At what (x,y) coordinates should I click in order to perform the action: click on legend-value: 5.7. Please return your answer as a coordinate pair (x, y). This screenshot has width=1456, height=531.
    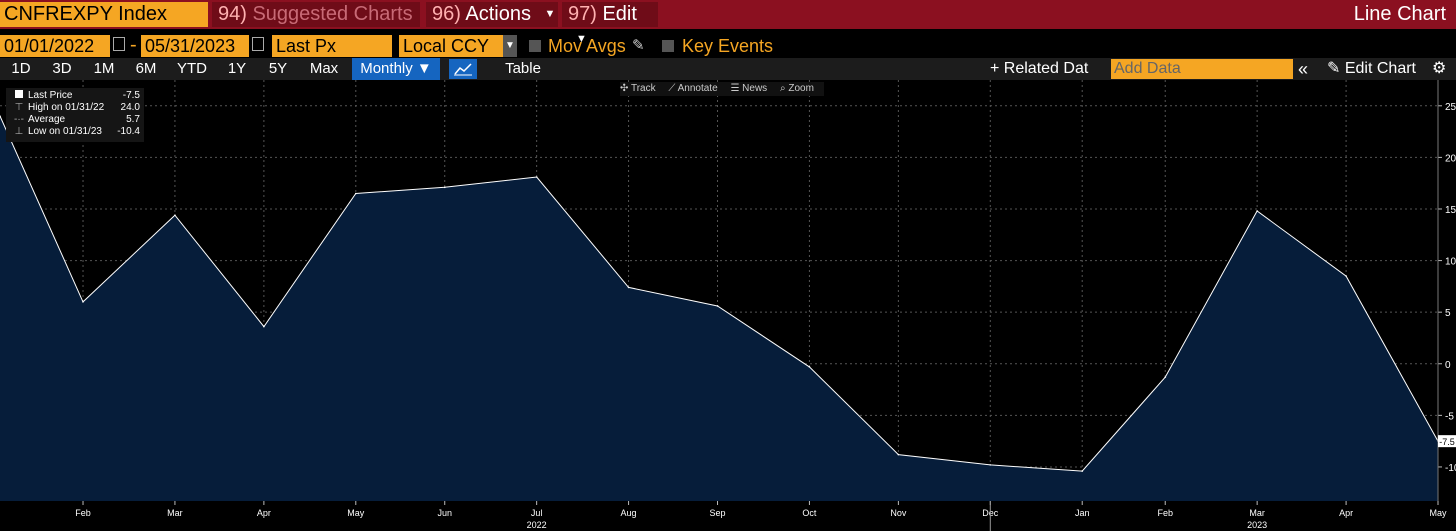
    Looking at the image, I should click on (133, 119).